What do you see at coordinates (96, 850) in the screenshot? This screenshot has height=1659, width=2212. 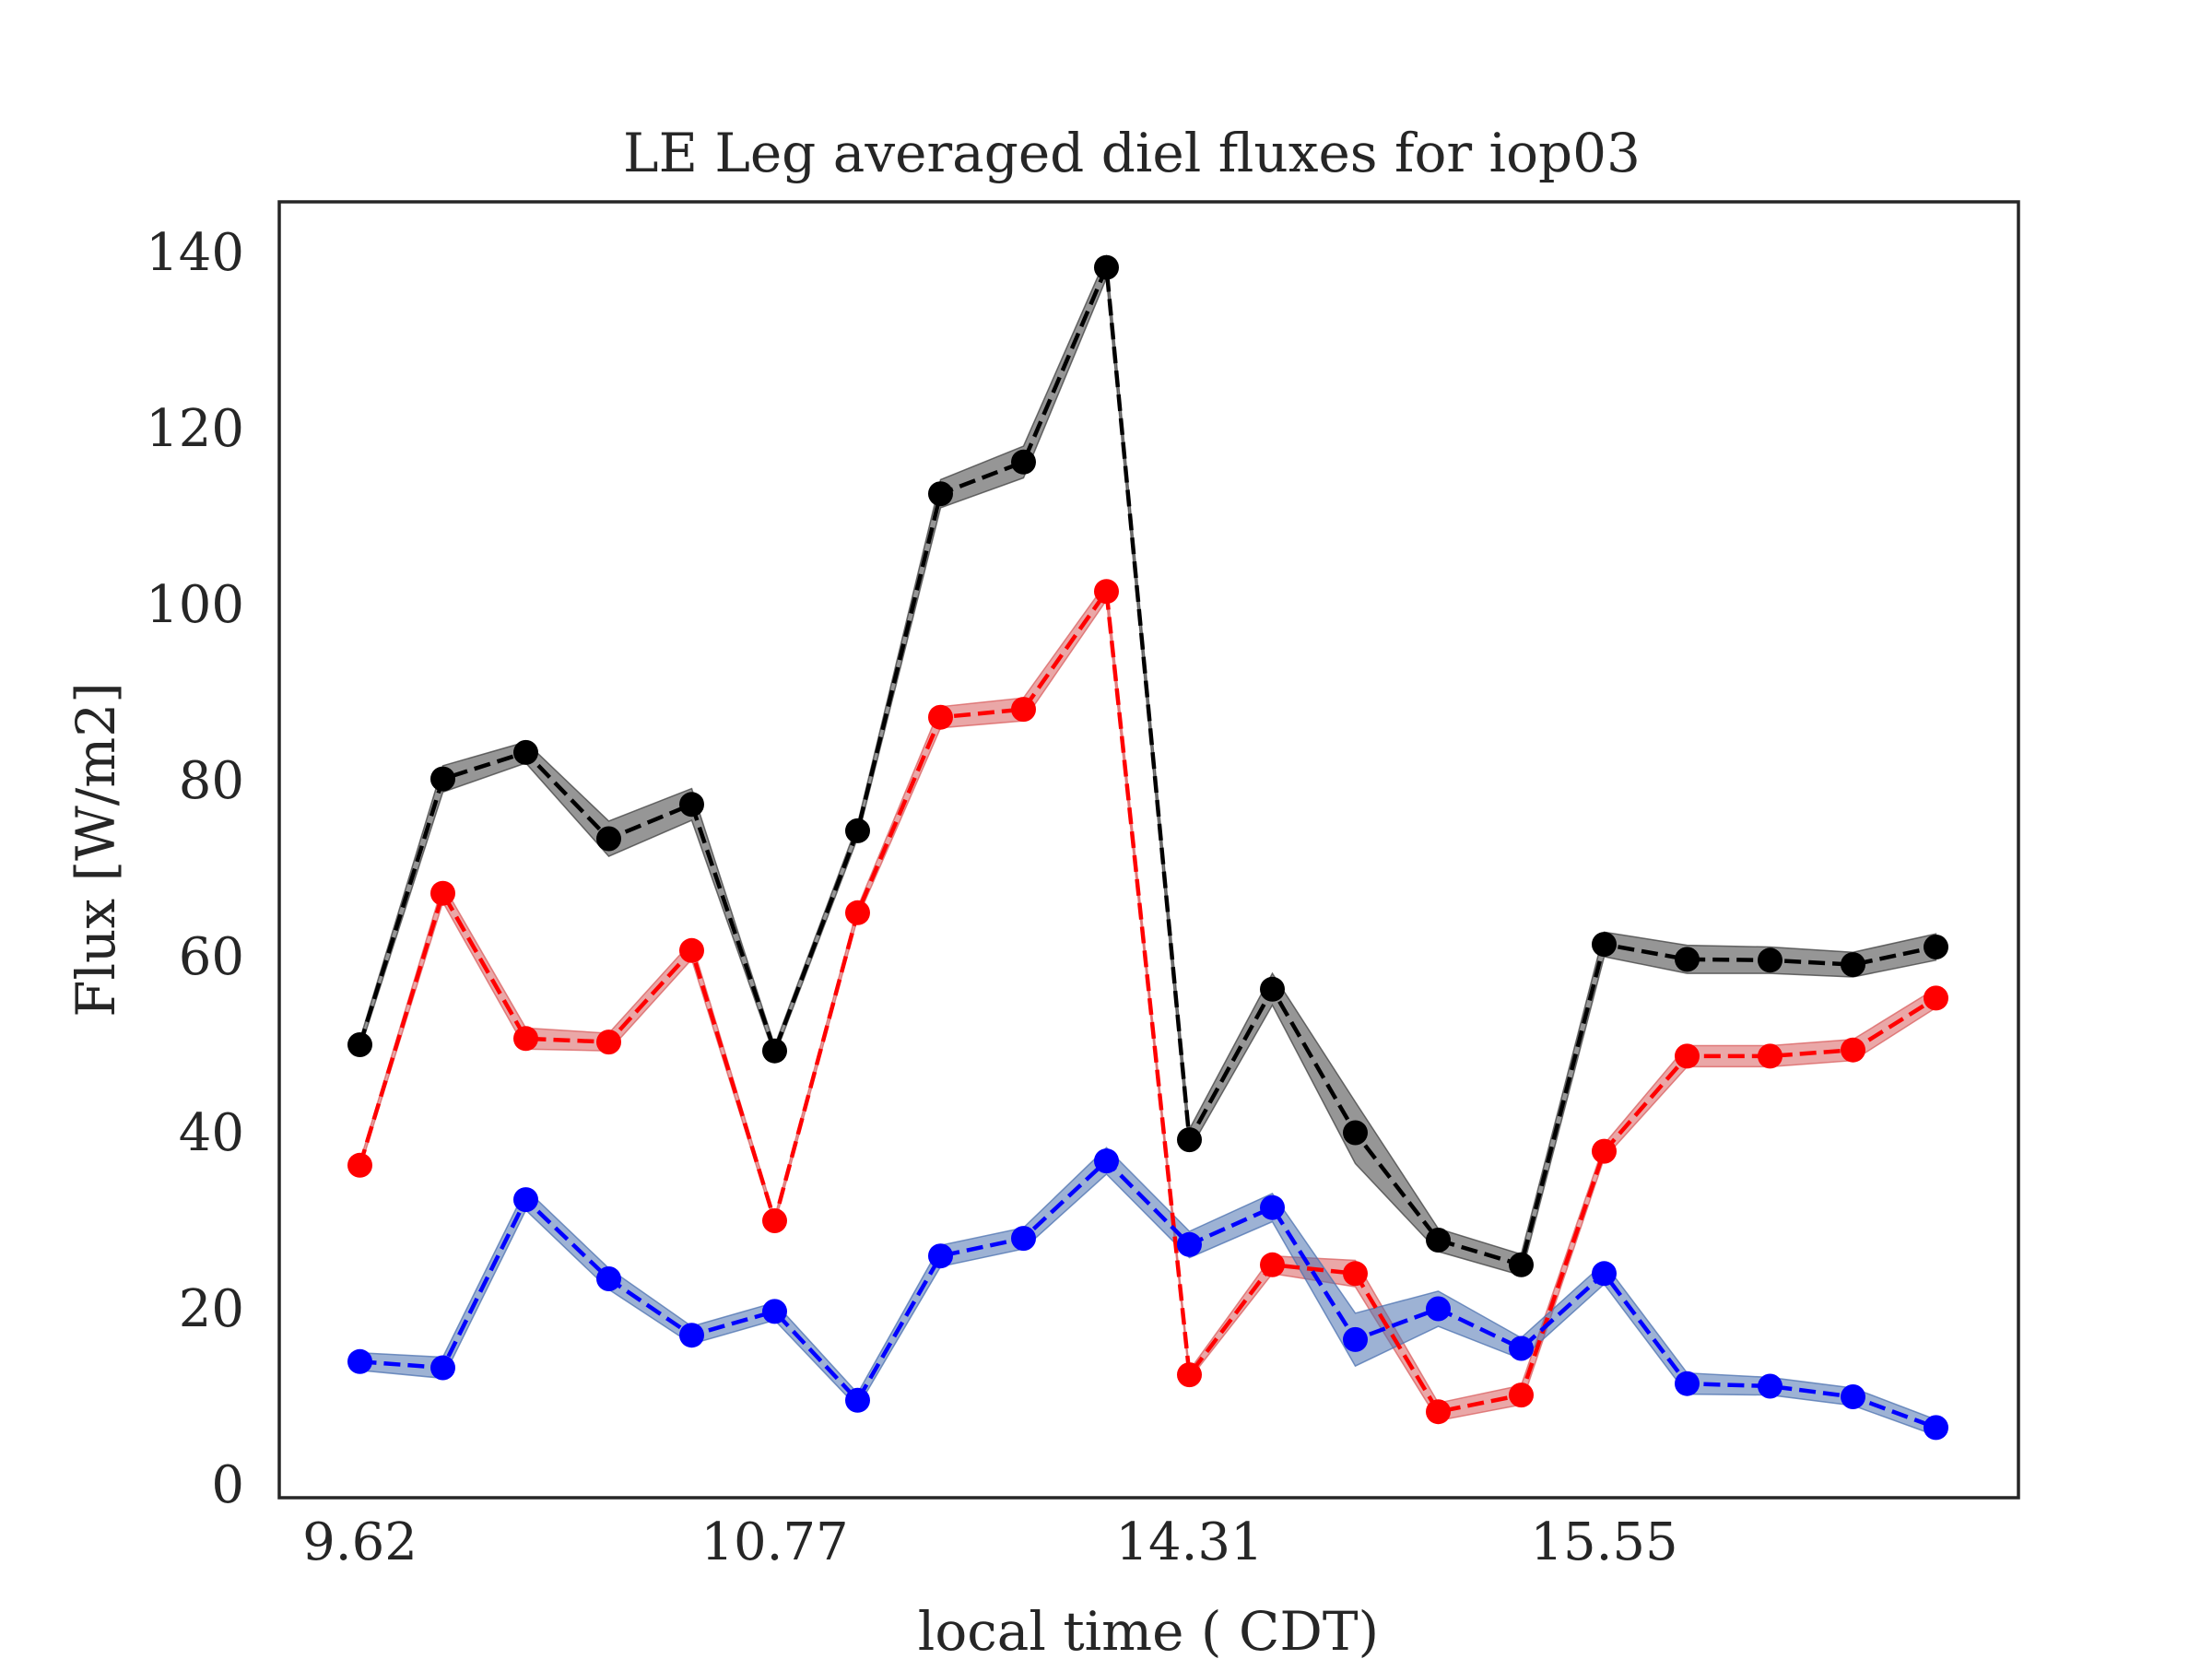 I see `y-axis-label: Flux [W/m2]` at bounding box center [96, 850].